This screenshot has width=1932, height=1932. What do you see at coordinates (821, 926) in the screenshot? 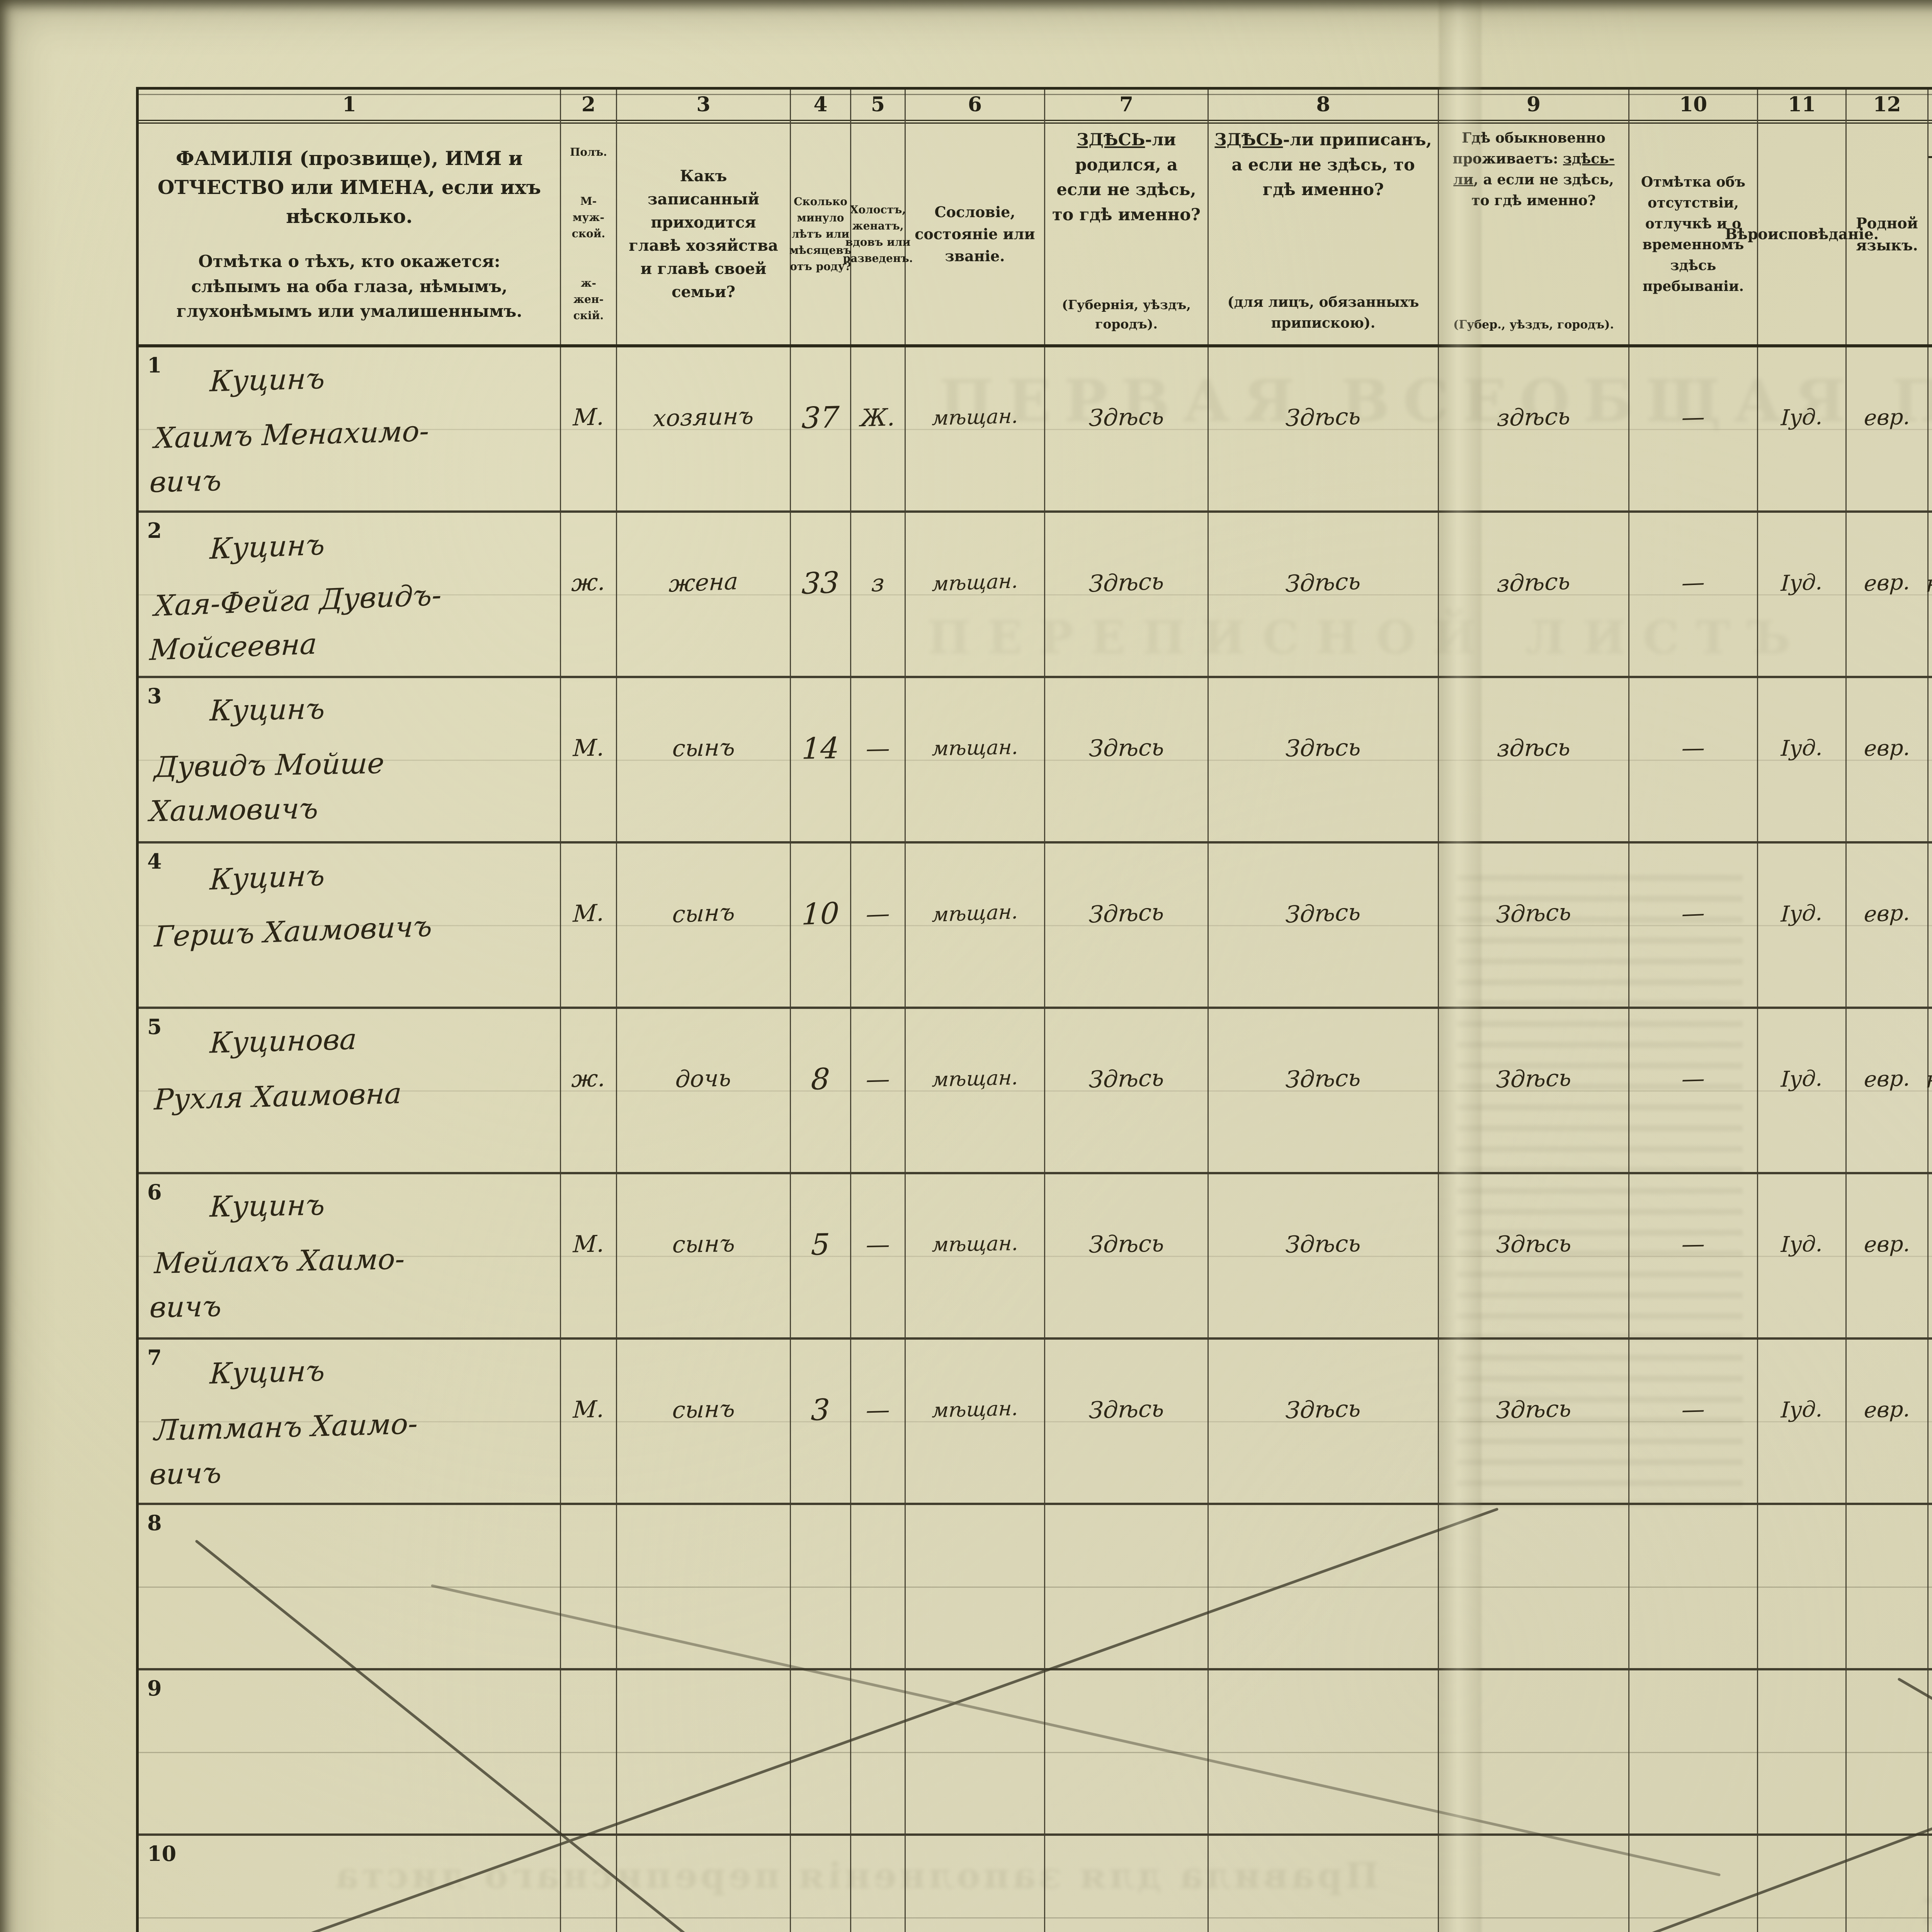
I see `age-cell: 10` at bounding box center [821, 926].